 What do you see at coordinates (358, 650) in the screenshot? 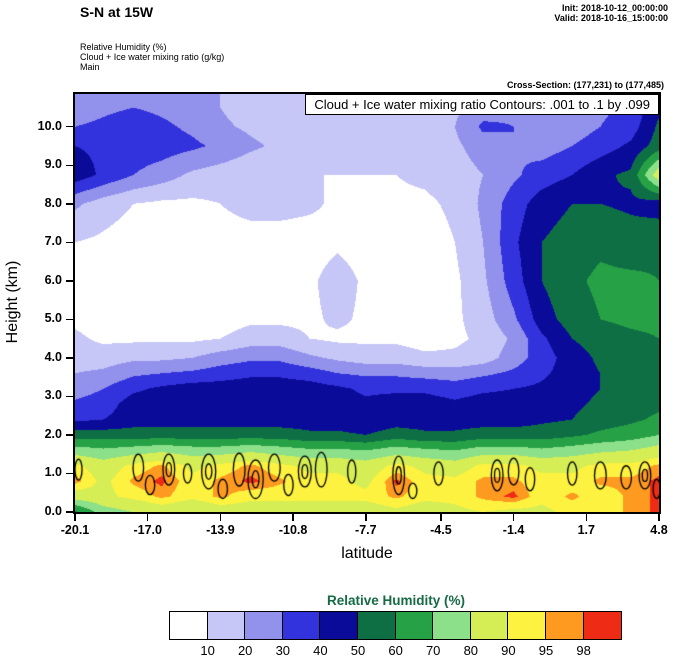
I see `colorbar-tick-label: 50` at bounding box center [358, 650].